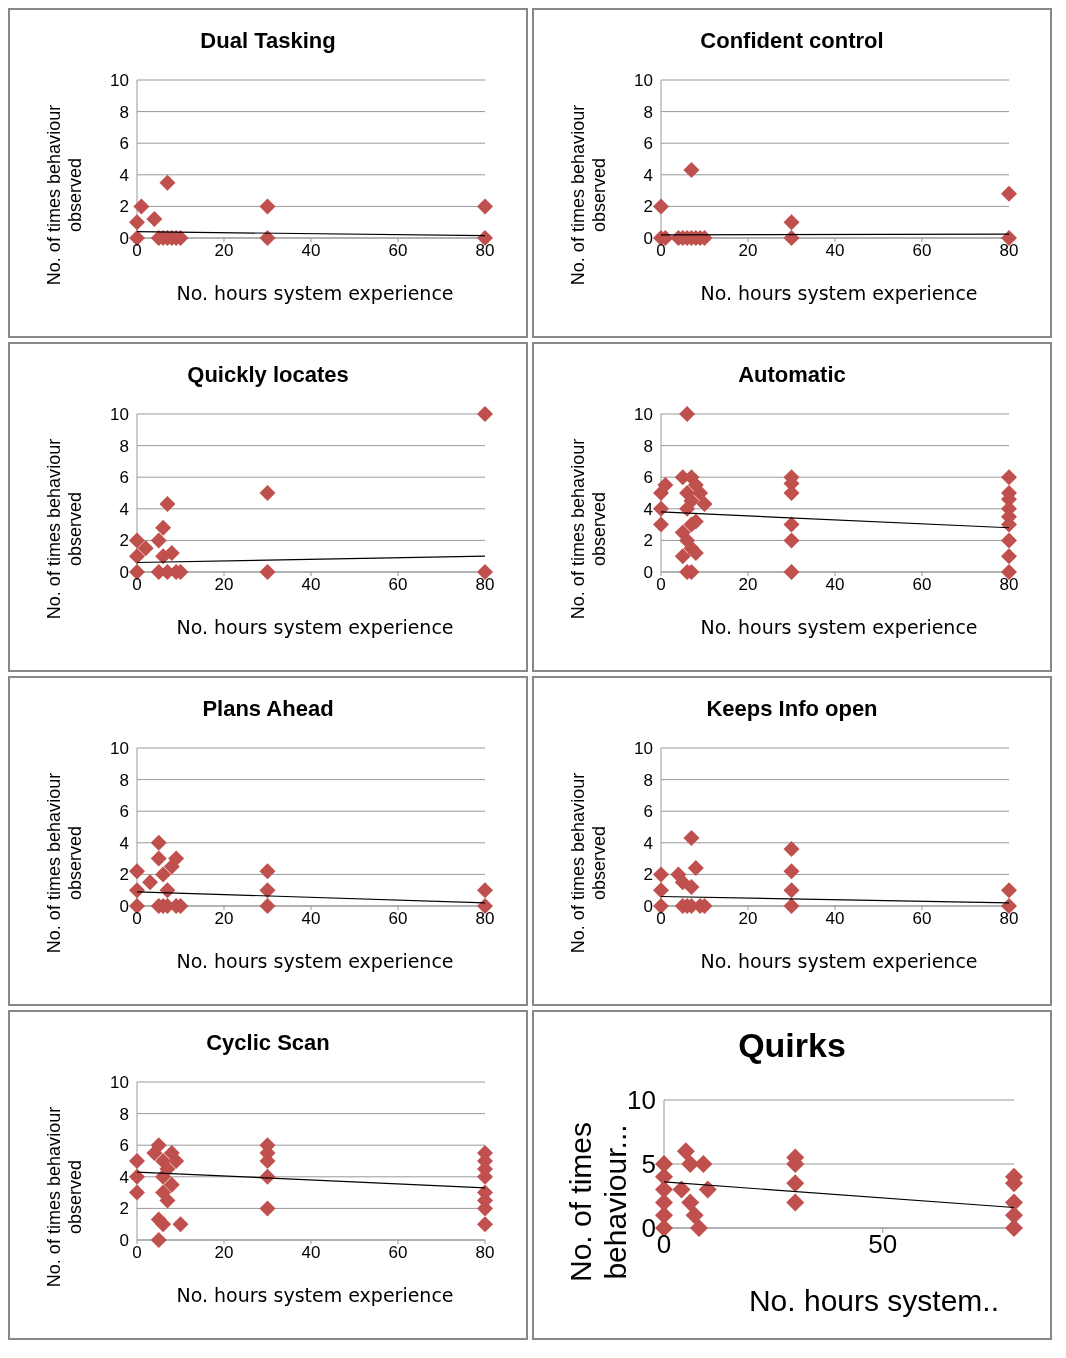  I want to click on y-tick-label: 5, so click(648, 1164).